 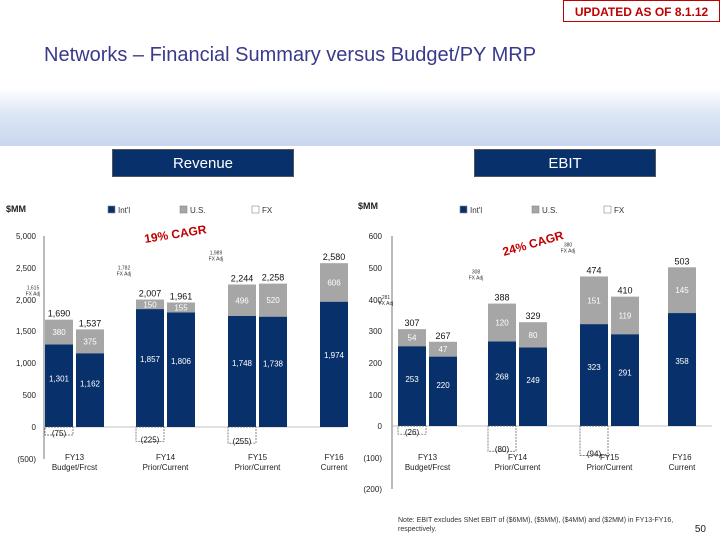 I want to click on revenue-category-sub: Prior/Current, so click(x=258, y=467).